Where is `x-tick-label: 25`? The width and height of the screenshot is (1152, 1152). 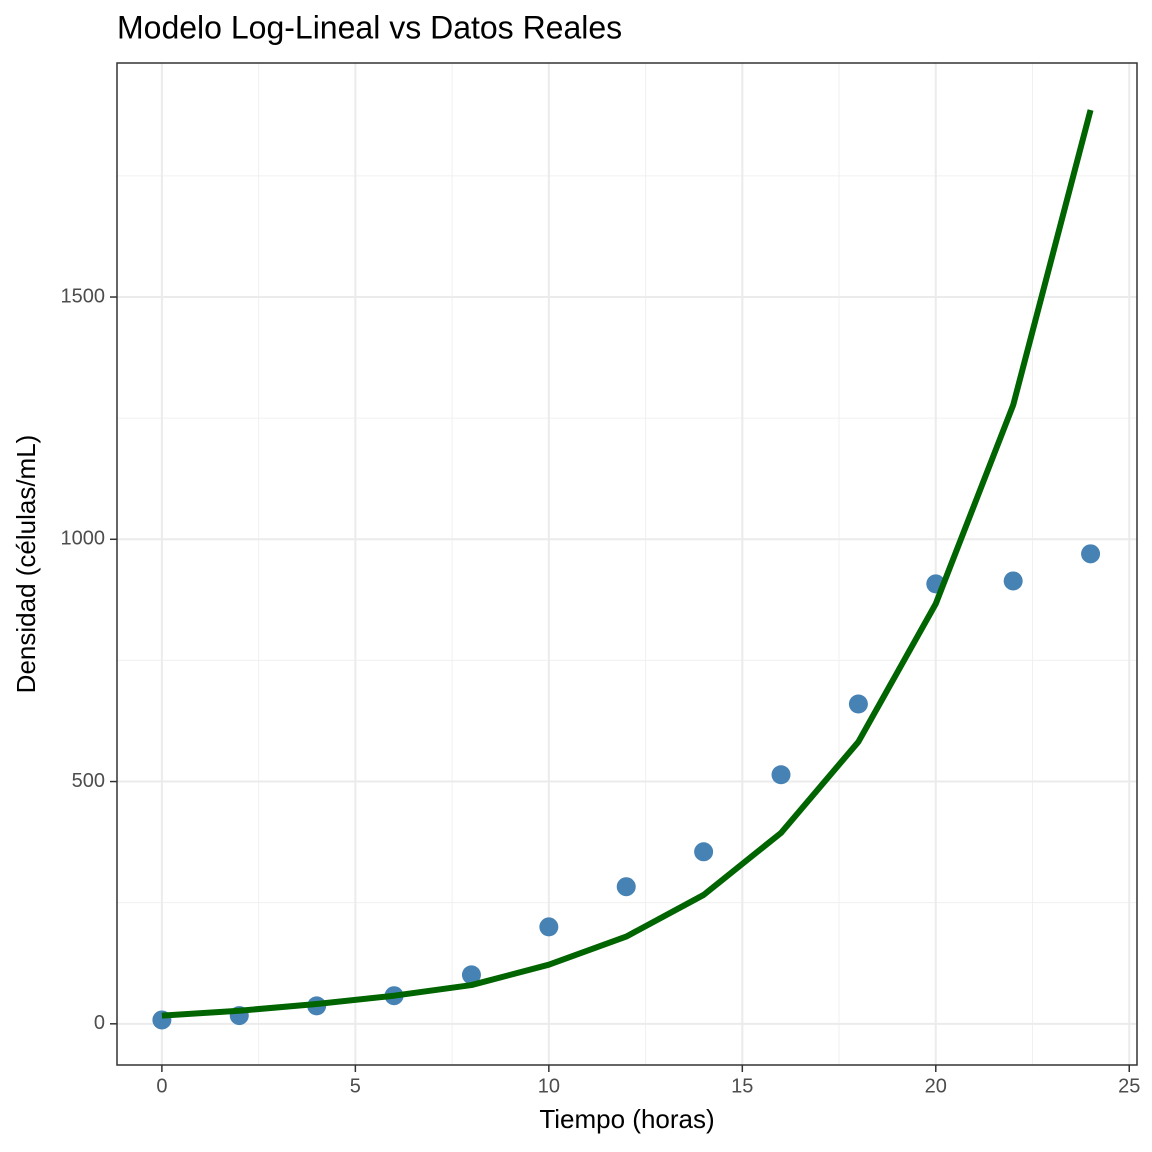
x-tick-label: 25 is located at coordinates (1129, 1086).